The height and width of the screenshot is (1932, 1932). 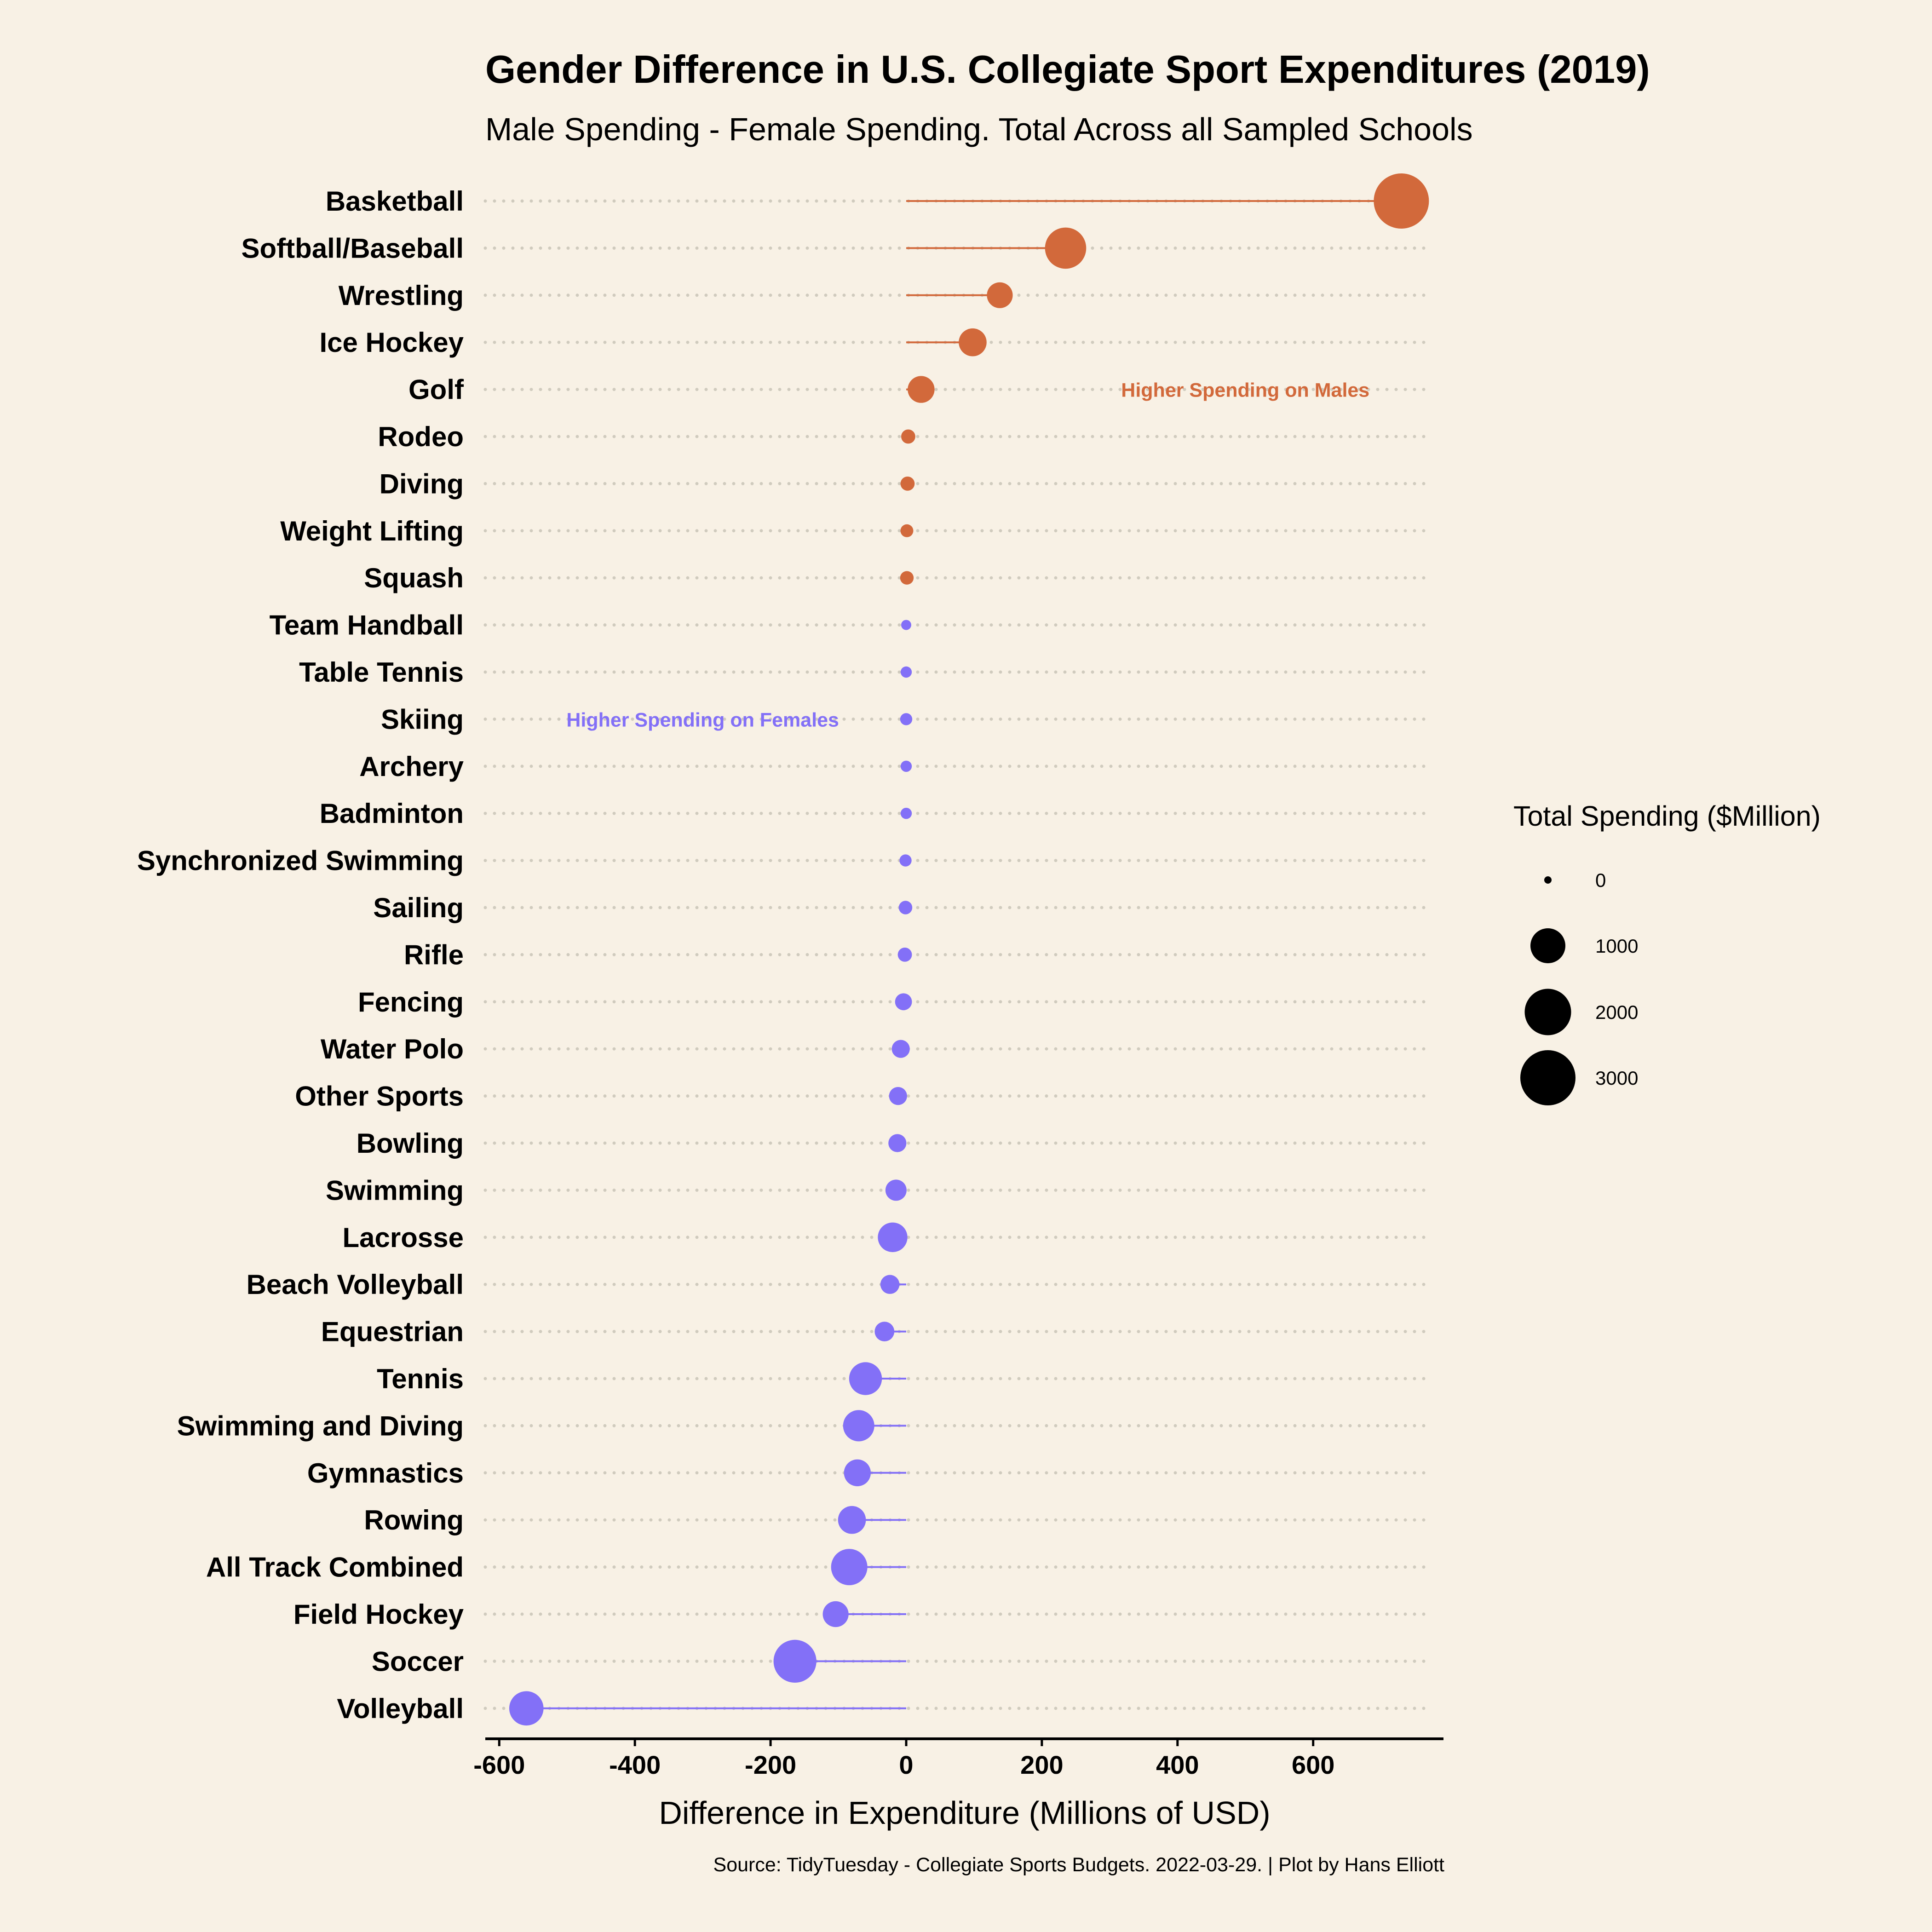 I want to click on category-label: Other Sports, so click(x=379, y=1096).